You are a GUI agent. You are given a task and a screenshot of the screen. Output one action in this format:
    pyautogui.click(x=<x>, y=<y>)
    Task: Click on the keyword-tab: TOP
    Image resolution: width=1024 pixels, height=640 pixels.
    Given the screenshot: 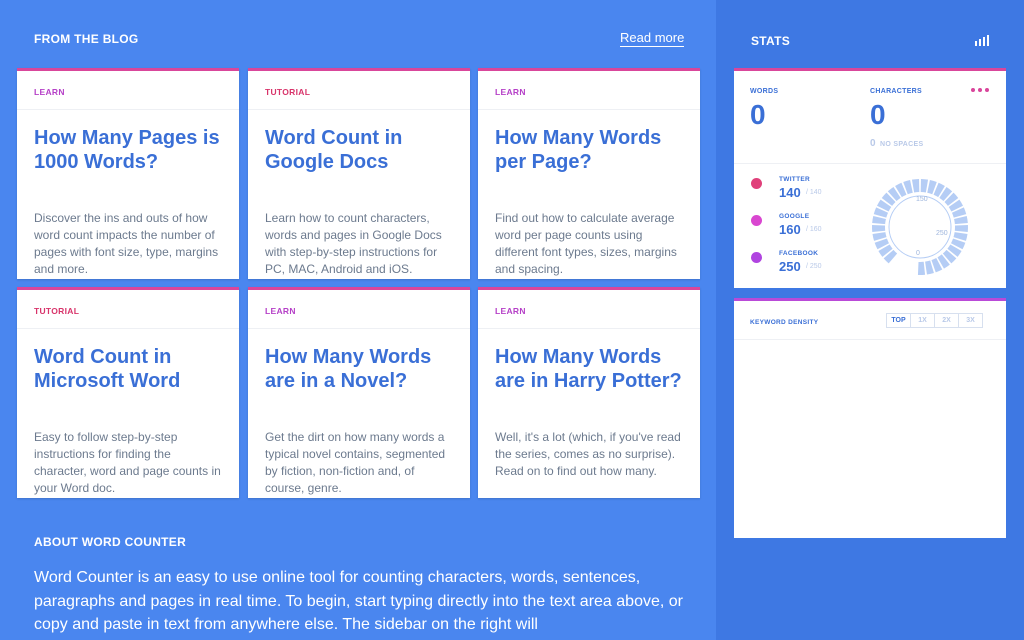 What is the action you would take?
    pyautogui.click(x=898, y=320)
    